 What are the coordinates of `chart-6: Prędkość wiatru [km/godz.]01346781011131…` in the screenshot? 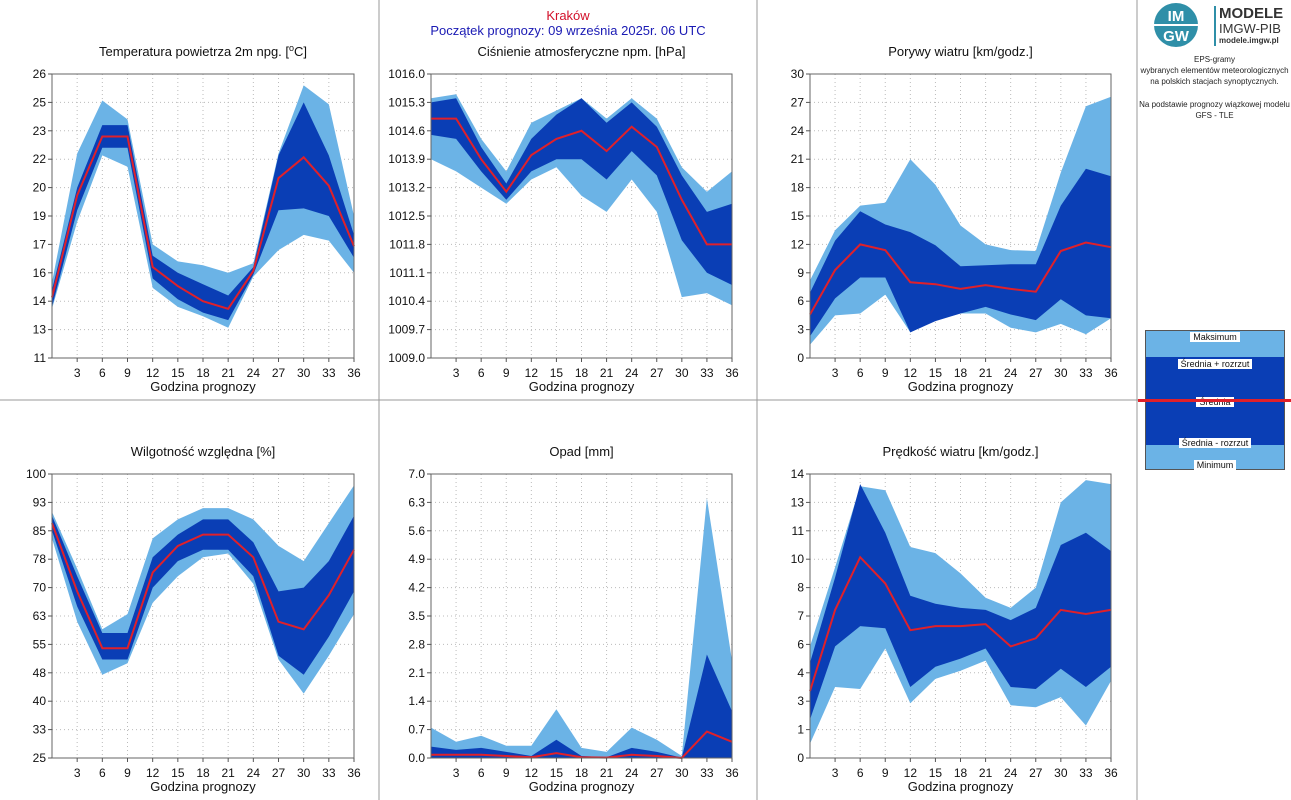 It's located at (954, 619).